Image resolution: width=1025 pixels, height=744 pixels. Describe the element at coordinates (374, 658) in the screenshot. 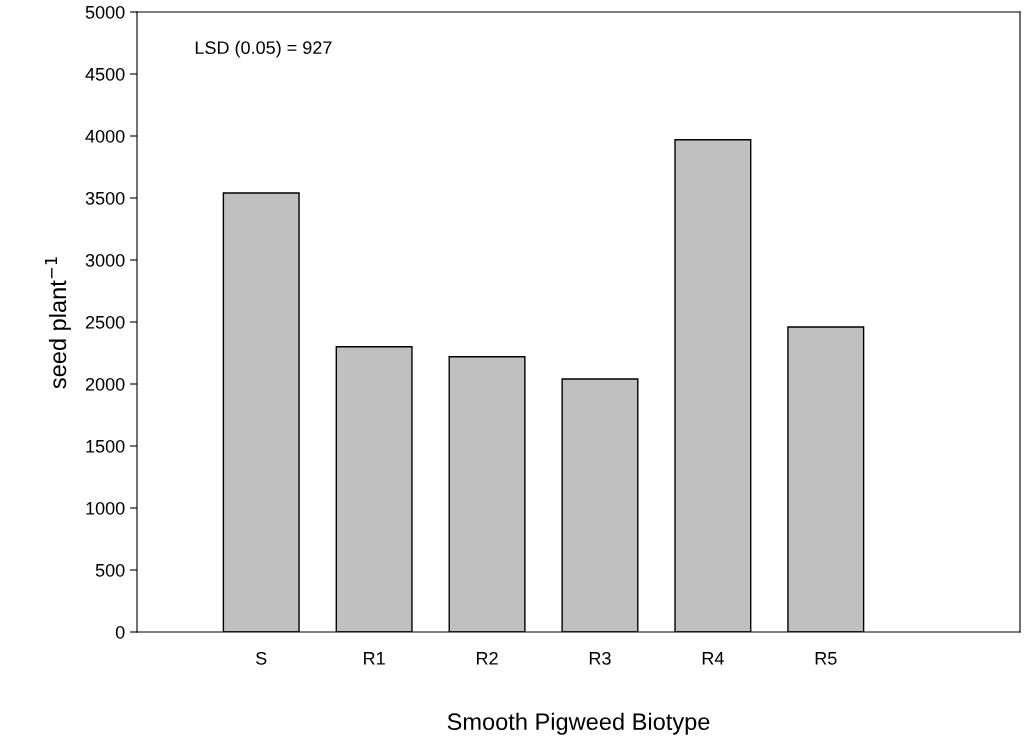

I see `x-tick-label: R1` at that location.